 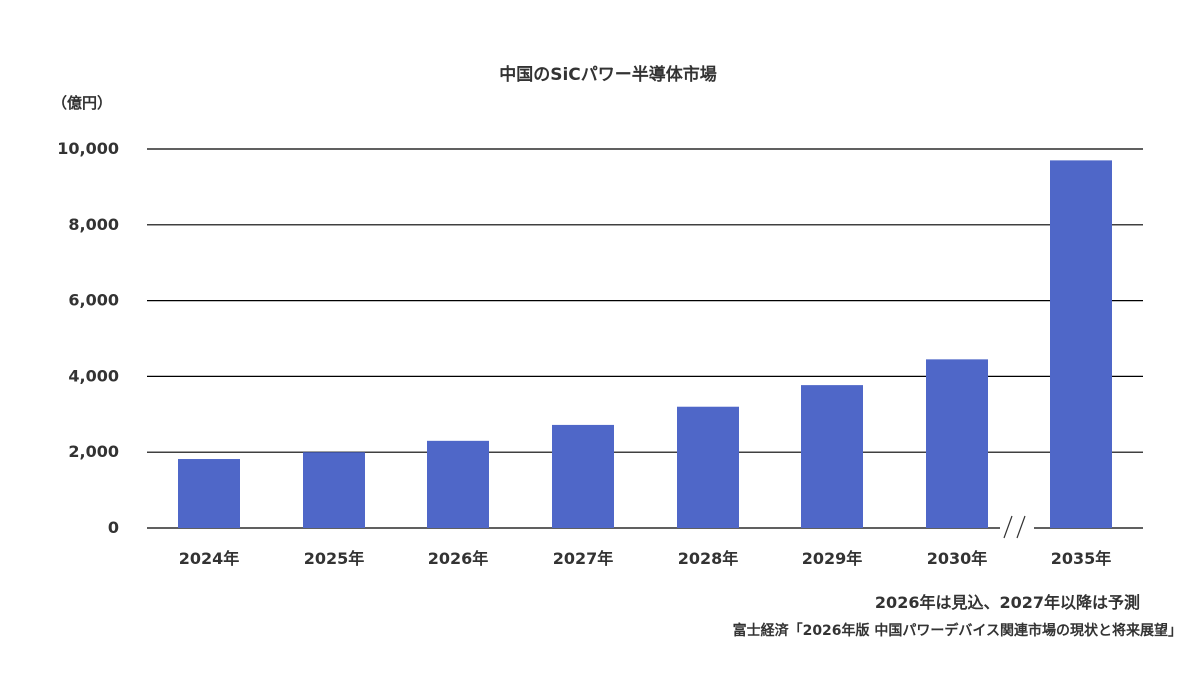 I want to click on footnotes: 2026年は見込、2027年以降は予測, so click(x=1007, y=602).